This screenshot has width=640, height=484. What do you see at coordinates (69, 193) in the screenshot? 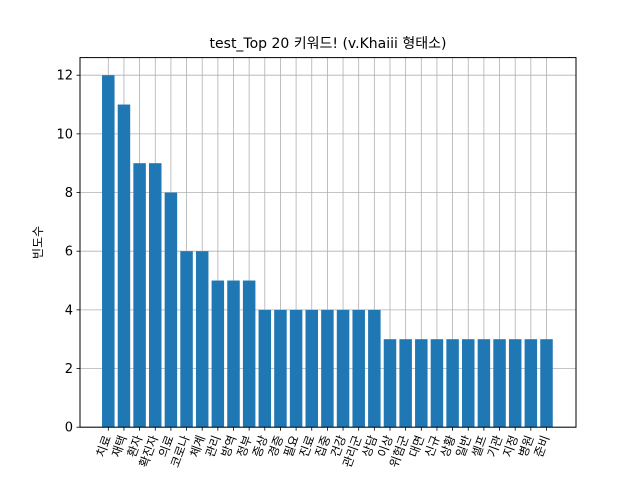
I see `y-tick-label: 8` at bounding box center [69, 193].